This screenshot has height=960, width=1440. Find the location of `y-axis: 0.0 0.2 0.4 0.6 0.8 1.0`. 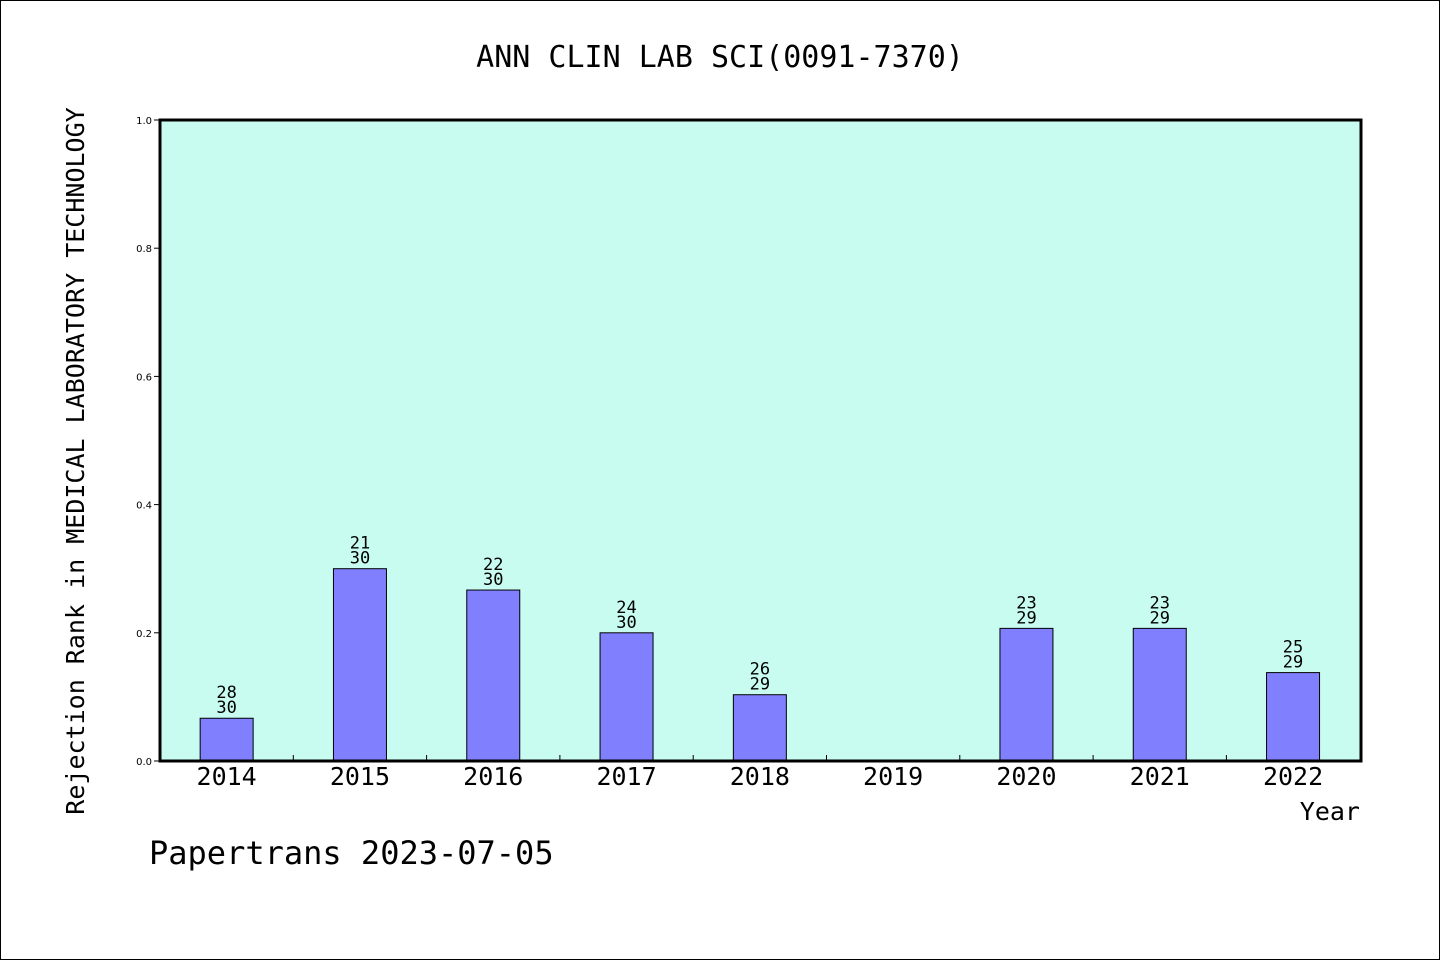

y-axis: 0.0 0.2 0.4 0.6 0.8 1.0 is located at coordinates (148, 442).